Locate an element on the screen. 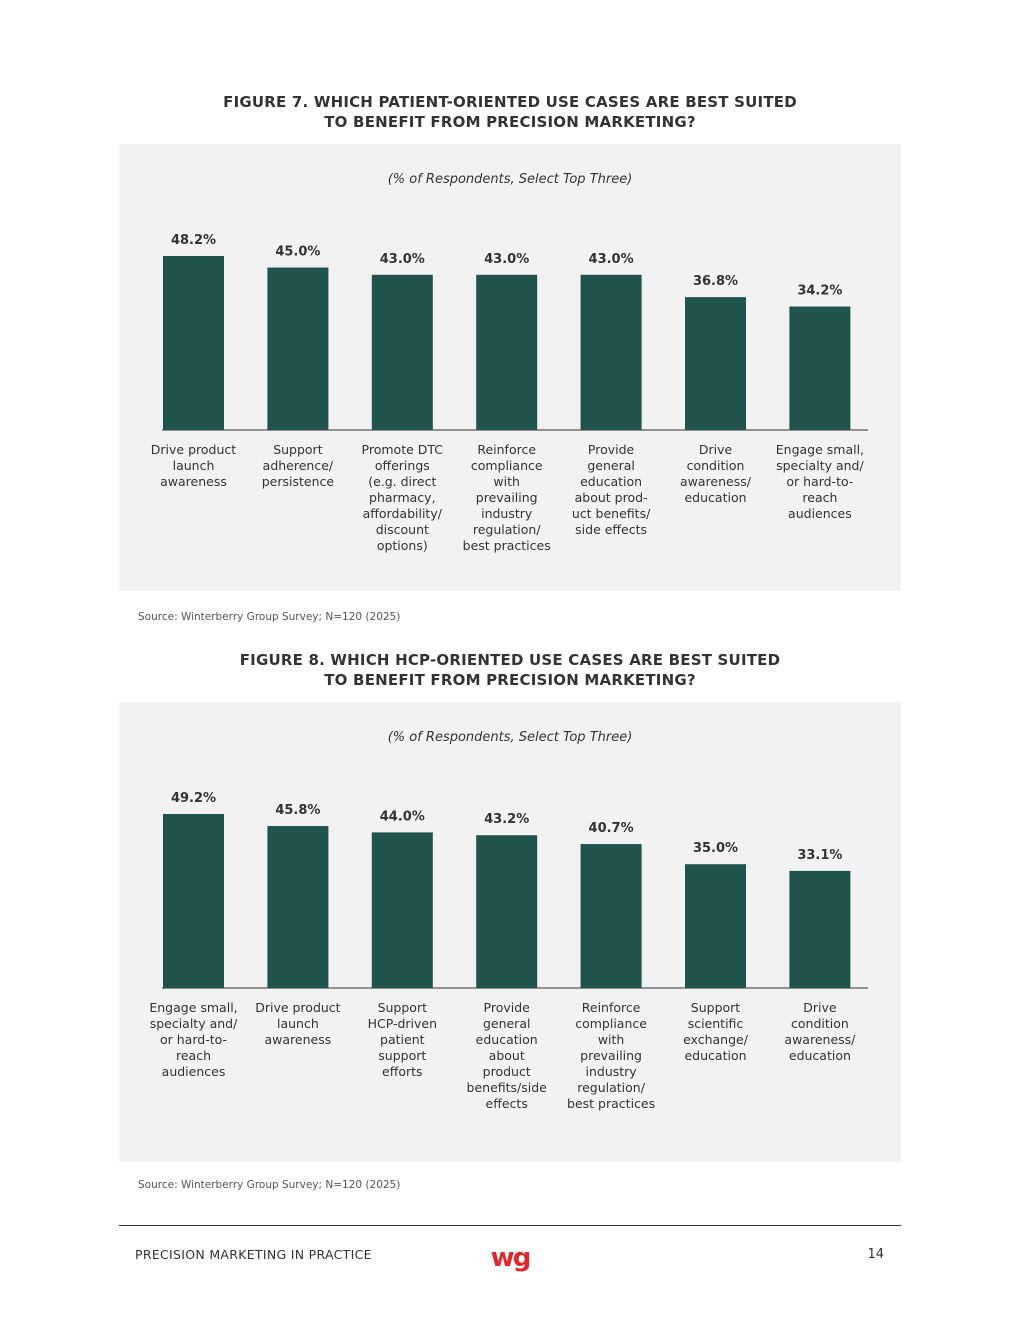 The width and height of the screenshot is (1020, 1320). figure-7-subtitle: (% of Respondents, Select Top Three) is located at coordinates (510, 179).